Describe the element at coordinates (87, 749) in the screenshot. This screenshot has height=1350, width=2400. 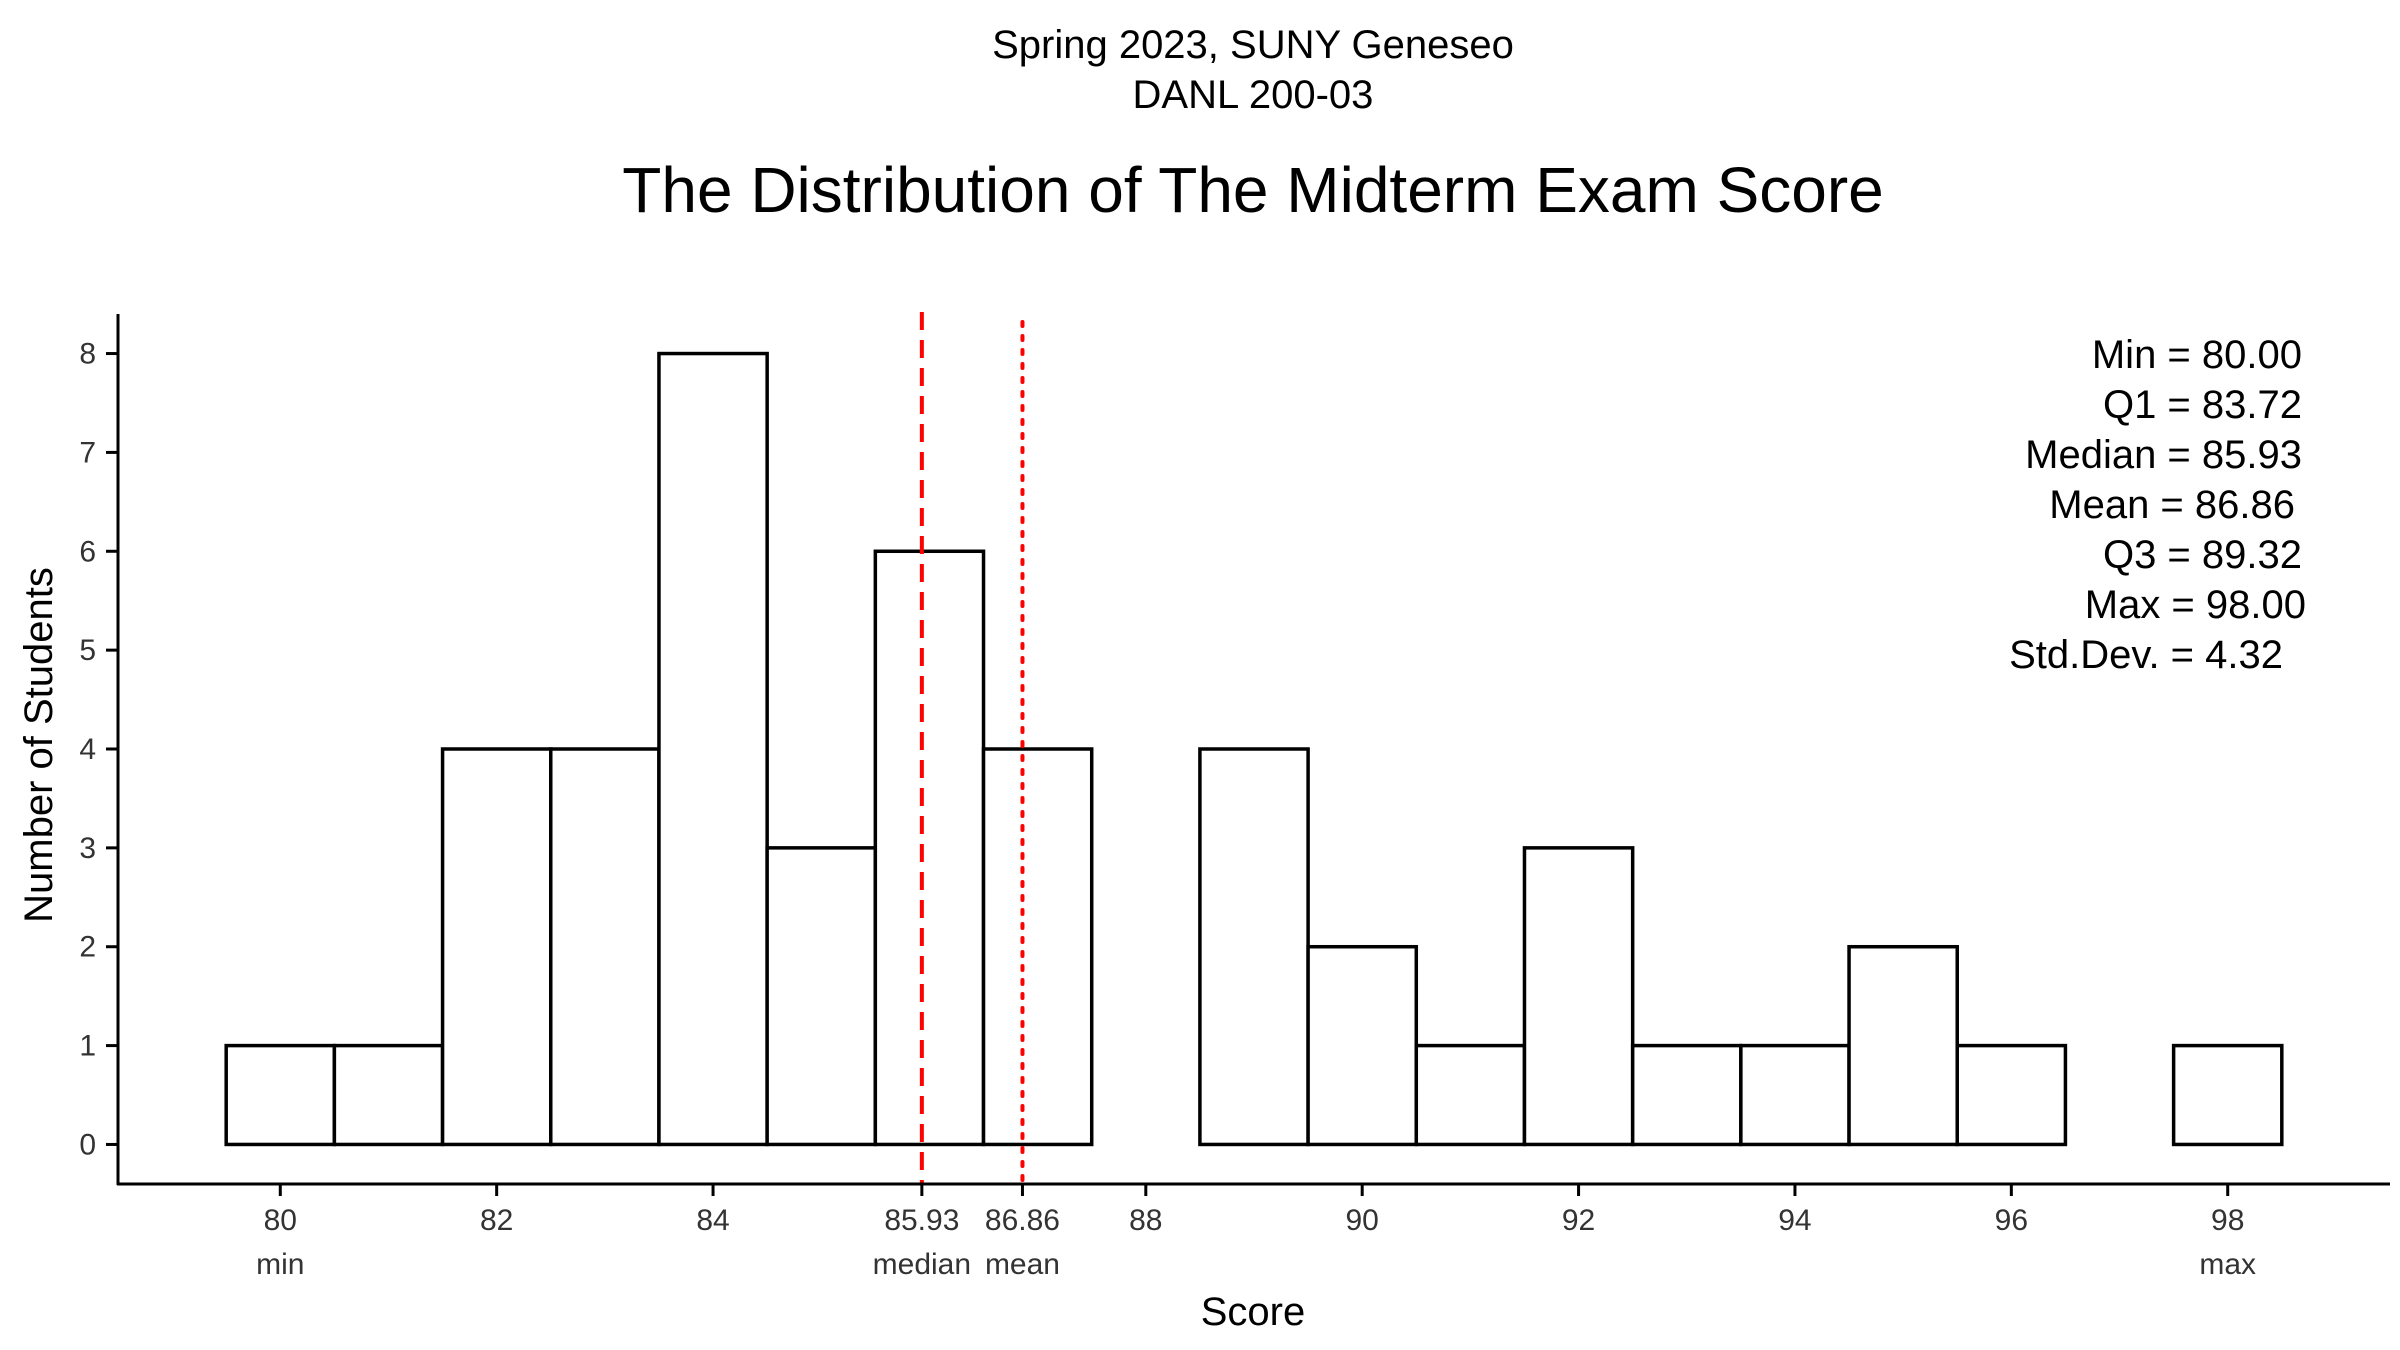
I see `y-tick-label-4: 4` at that location.